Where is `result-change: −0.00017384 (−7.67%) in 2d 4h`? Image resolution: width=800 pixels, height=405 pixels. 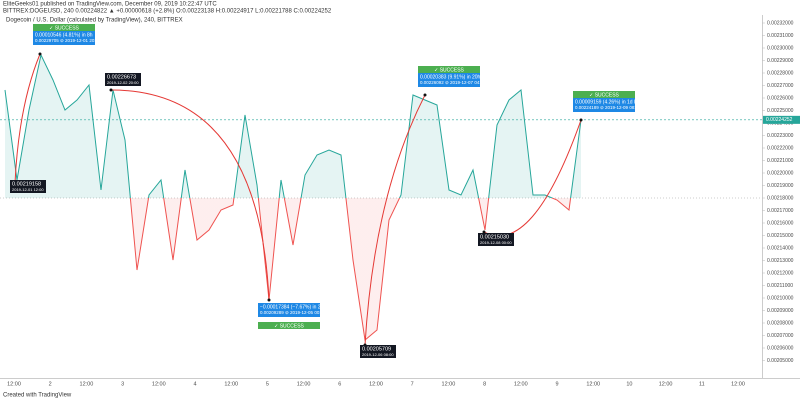 result-change: −0.00017384 (−7.67%) in 2d 4h is located at coordinates (295, 307).